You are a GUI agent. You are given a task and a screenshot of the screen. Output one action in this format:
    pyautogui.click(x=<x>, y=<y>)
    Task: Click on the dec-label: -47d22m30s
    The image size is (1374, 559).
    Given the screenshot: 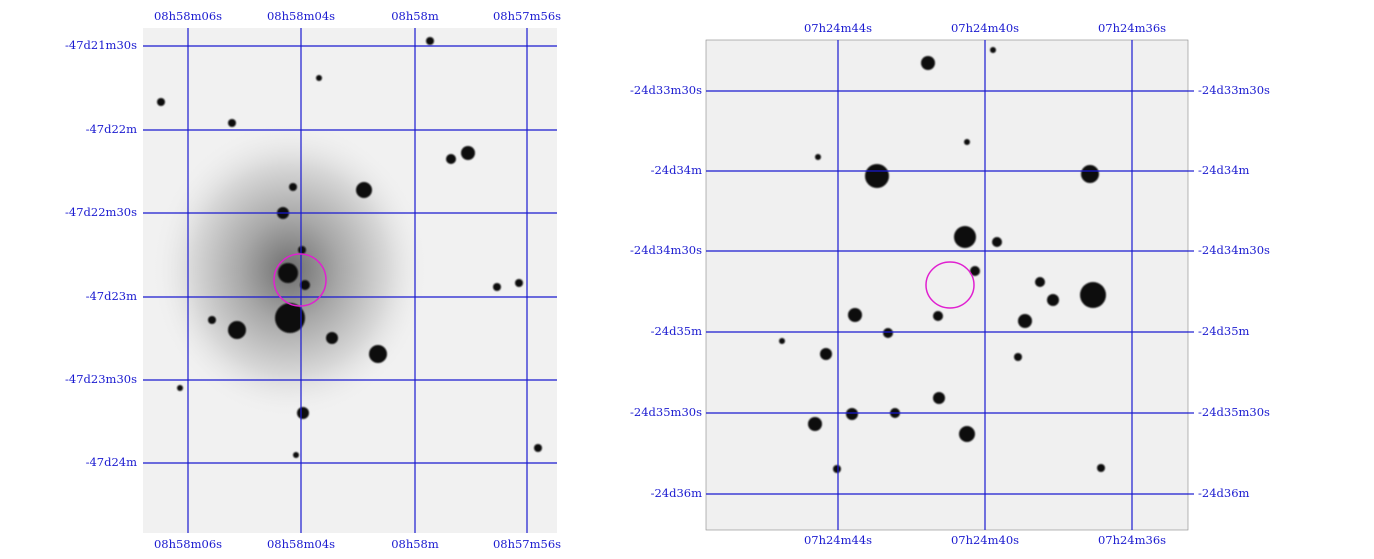 What is the action you would take?
    pyautogui.click(x=101, y=212)
    